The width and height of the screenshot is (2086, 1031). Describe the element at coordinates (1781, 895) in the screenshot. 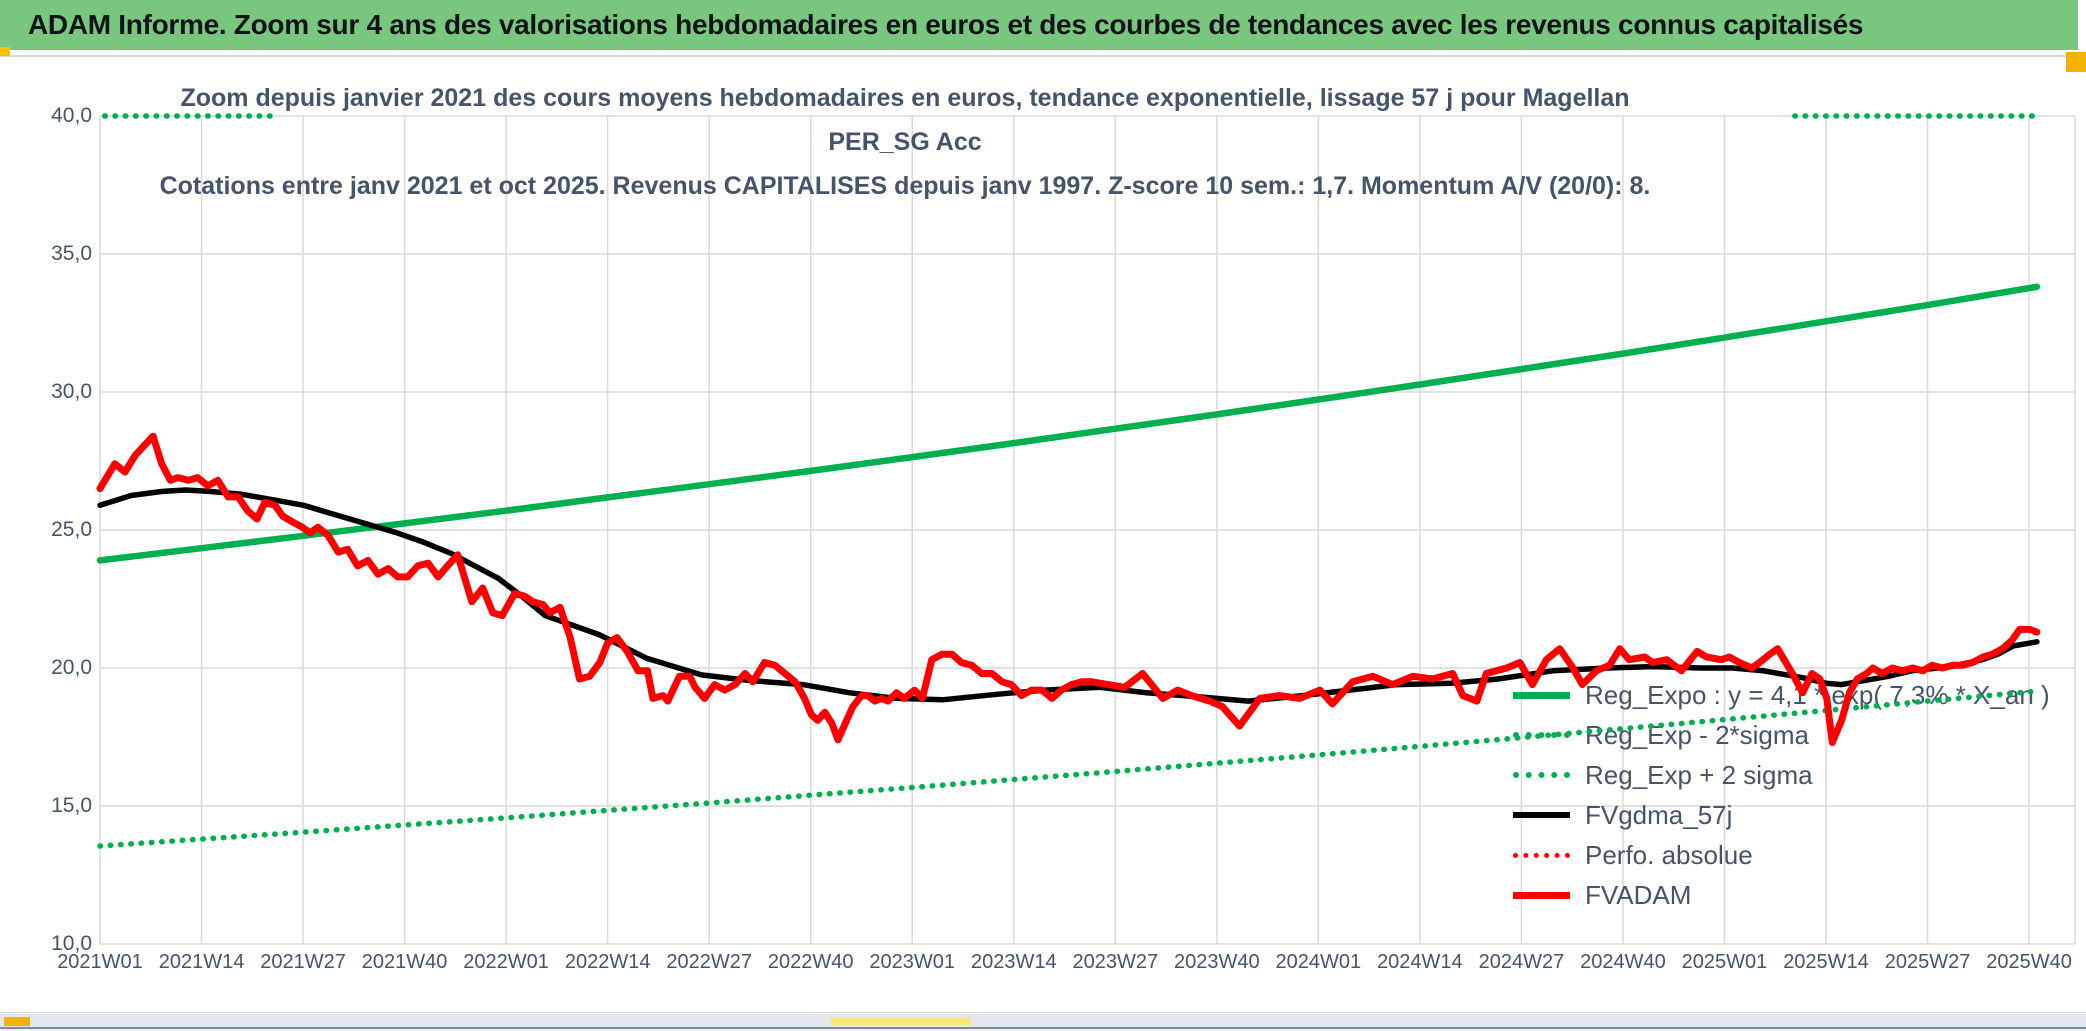

I see `legend-item: FVADAM` at that location.